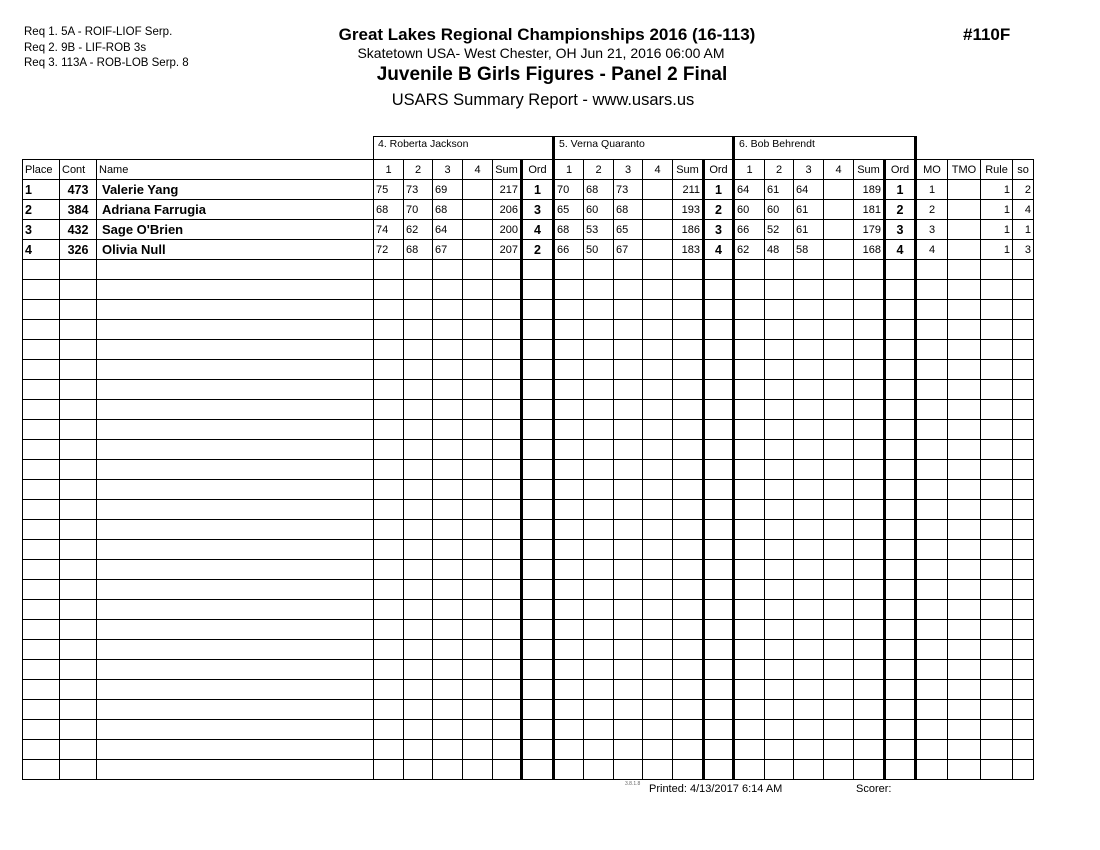  I want to click on header-cont: Cont, so click(78, 169).